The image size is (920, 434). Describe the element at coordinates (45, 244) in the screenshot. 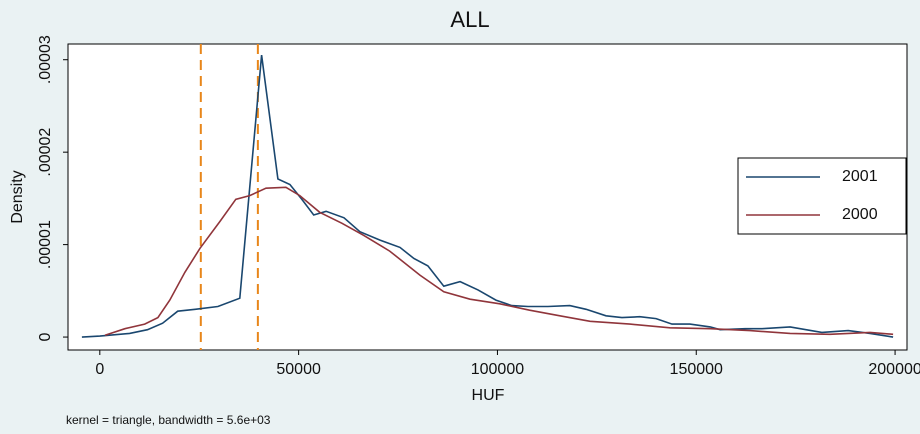

I see `y-tick-label: .00001` at that location.